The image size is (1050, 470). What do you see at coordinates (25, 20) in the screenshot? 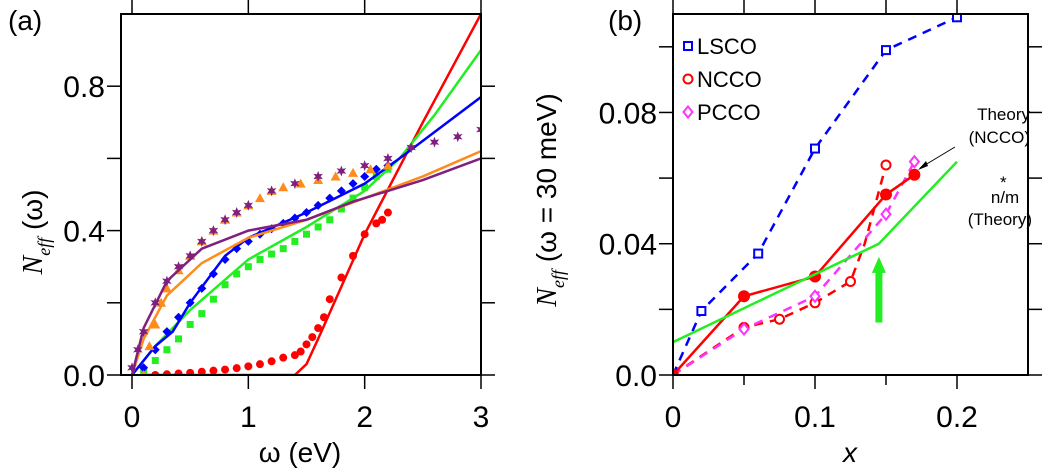
I see `panel-a-label: (a)` at bounding box center [25, 20].